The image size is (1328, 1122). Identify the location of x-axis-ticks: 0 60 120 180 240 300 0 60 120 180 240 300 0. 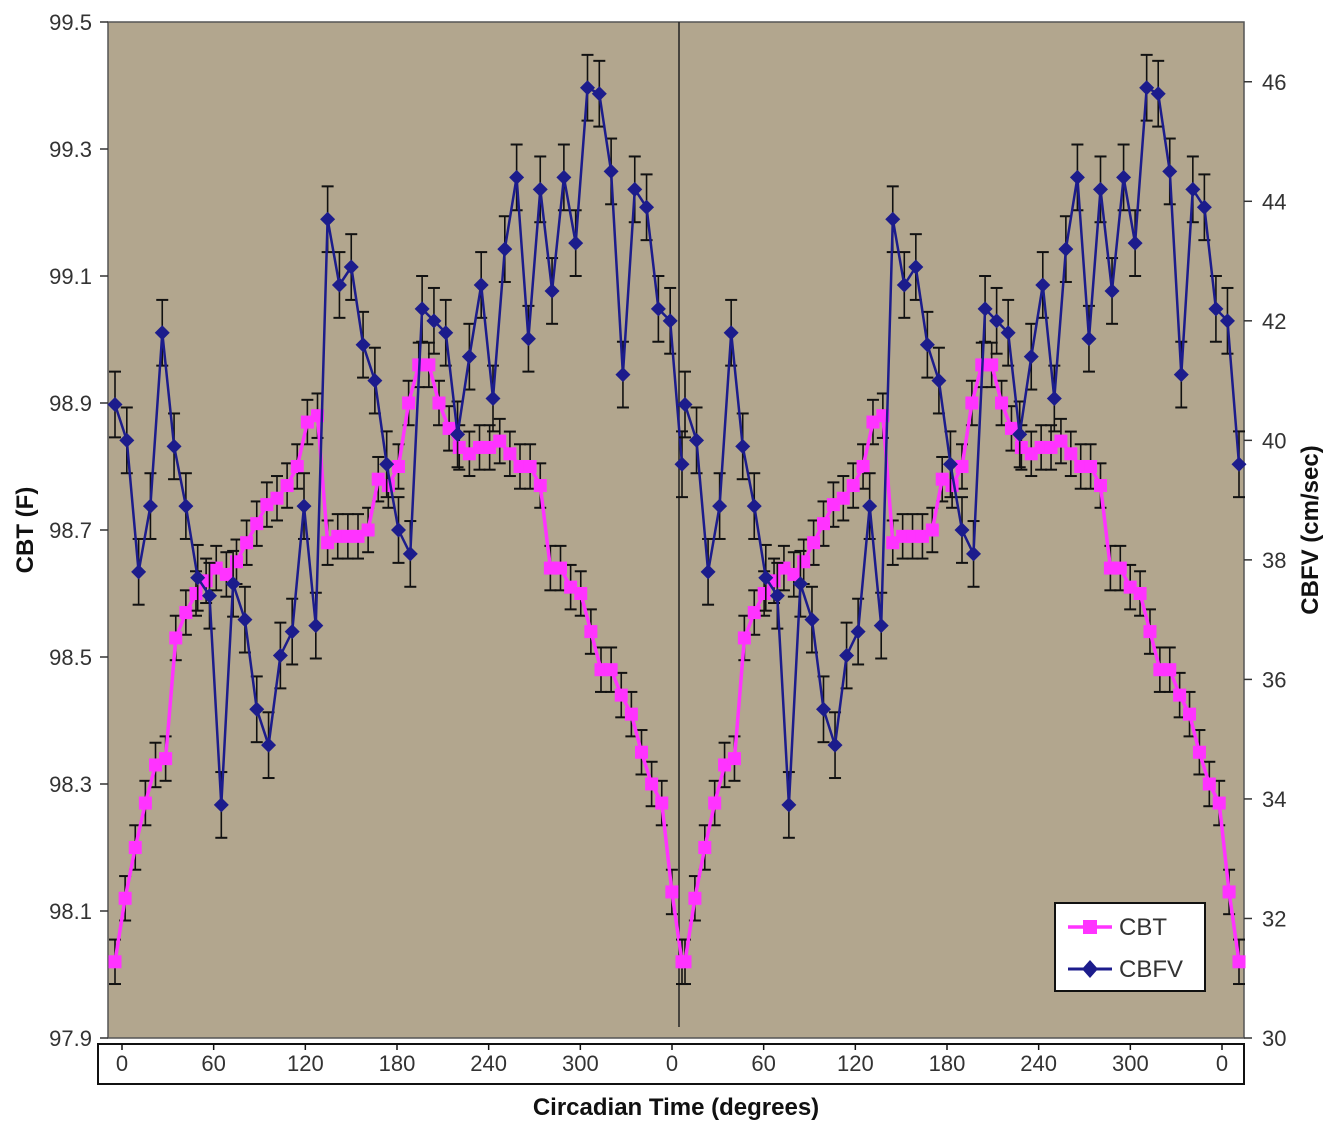
(672, 1060).